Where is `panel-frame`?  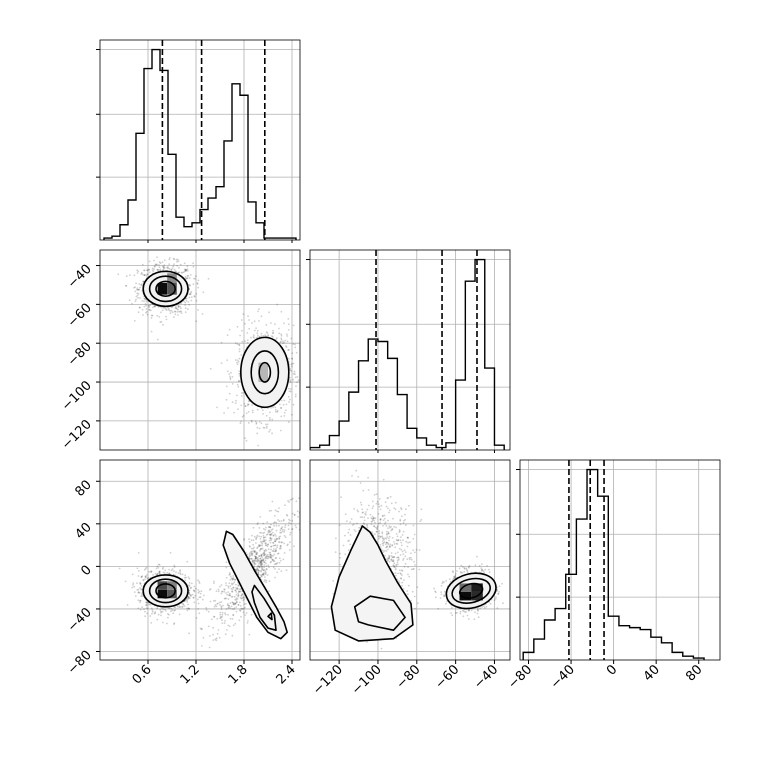
panel-frame is located at coordinates (410, 350).